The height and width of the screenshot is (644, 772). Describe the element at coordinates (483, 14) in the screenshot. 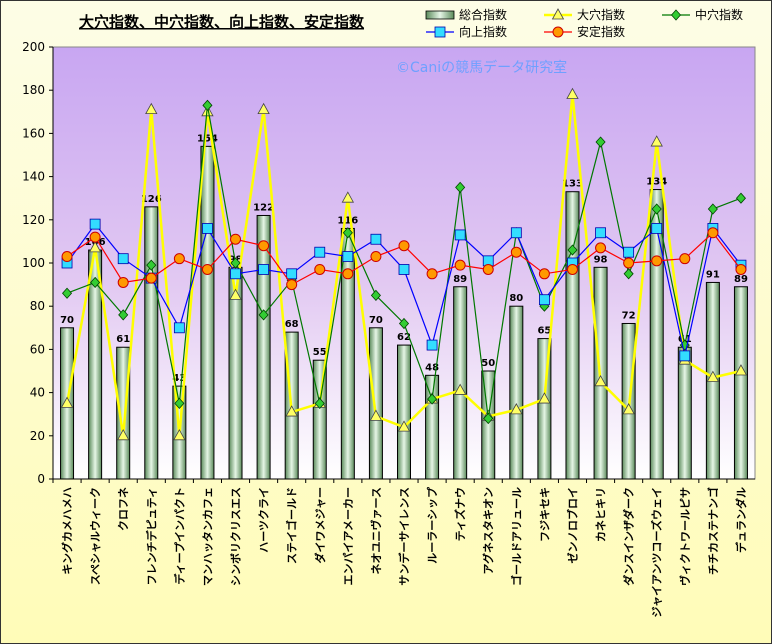

I see `legend-label: 総合指数` at that location.